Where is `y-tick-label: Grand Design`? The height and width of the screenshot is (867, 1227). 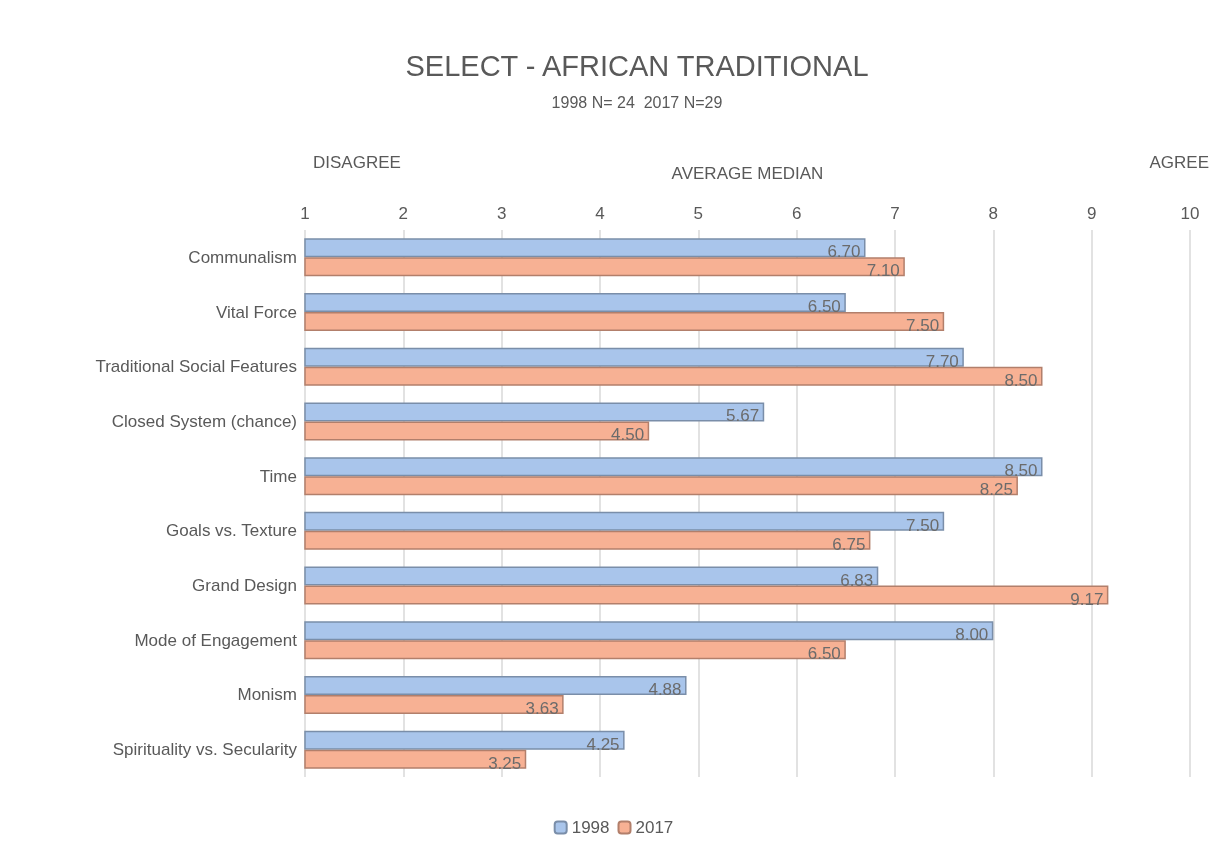 y-tick-label: Grand Design is located at coordinates (244, 586).